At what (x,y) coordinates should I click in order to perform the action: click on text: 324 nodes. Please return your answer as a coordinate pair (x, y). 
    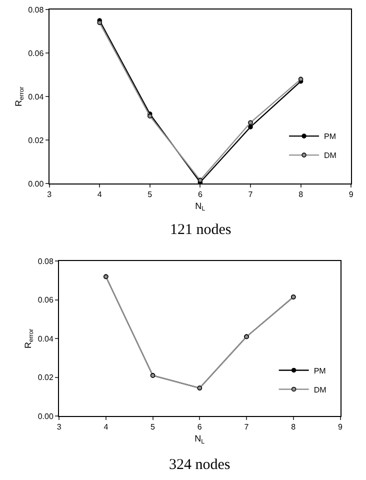
    Looking at the image, I should click on (199, 465).